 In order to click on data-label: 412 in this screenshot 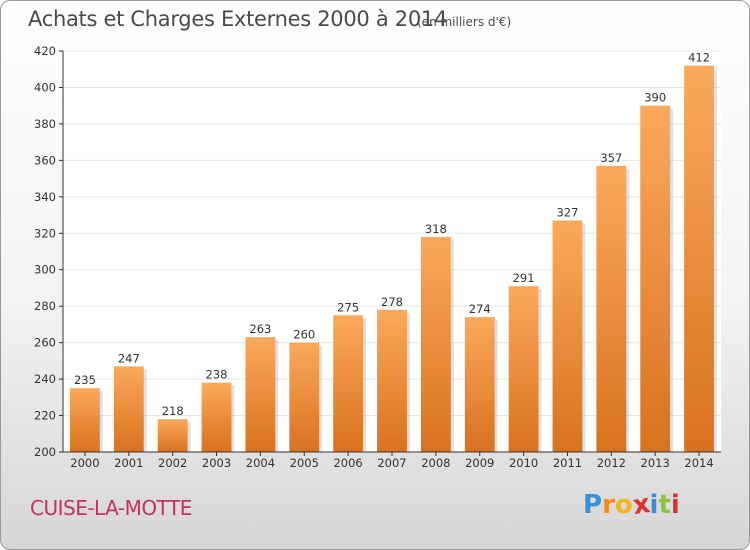, I will do `click(699, 58)`.